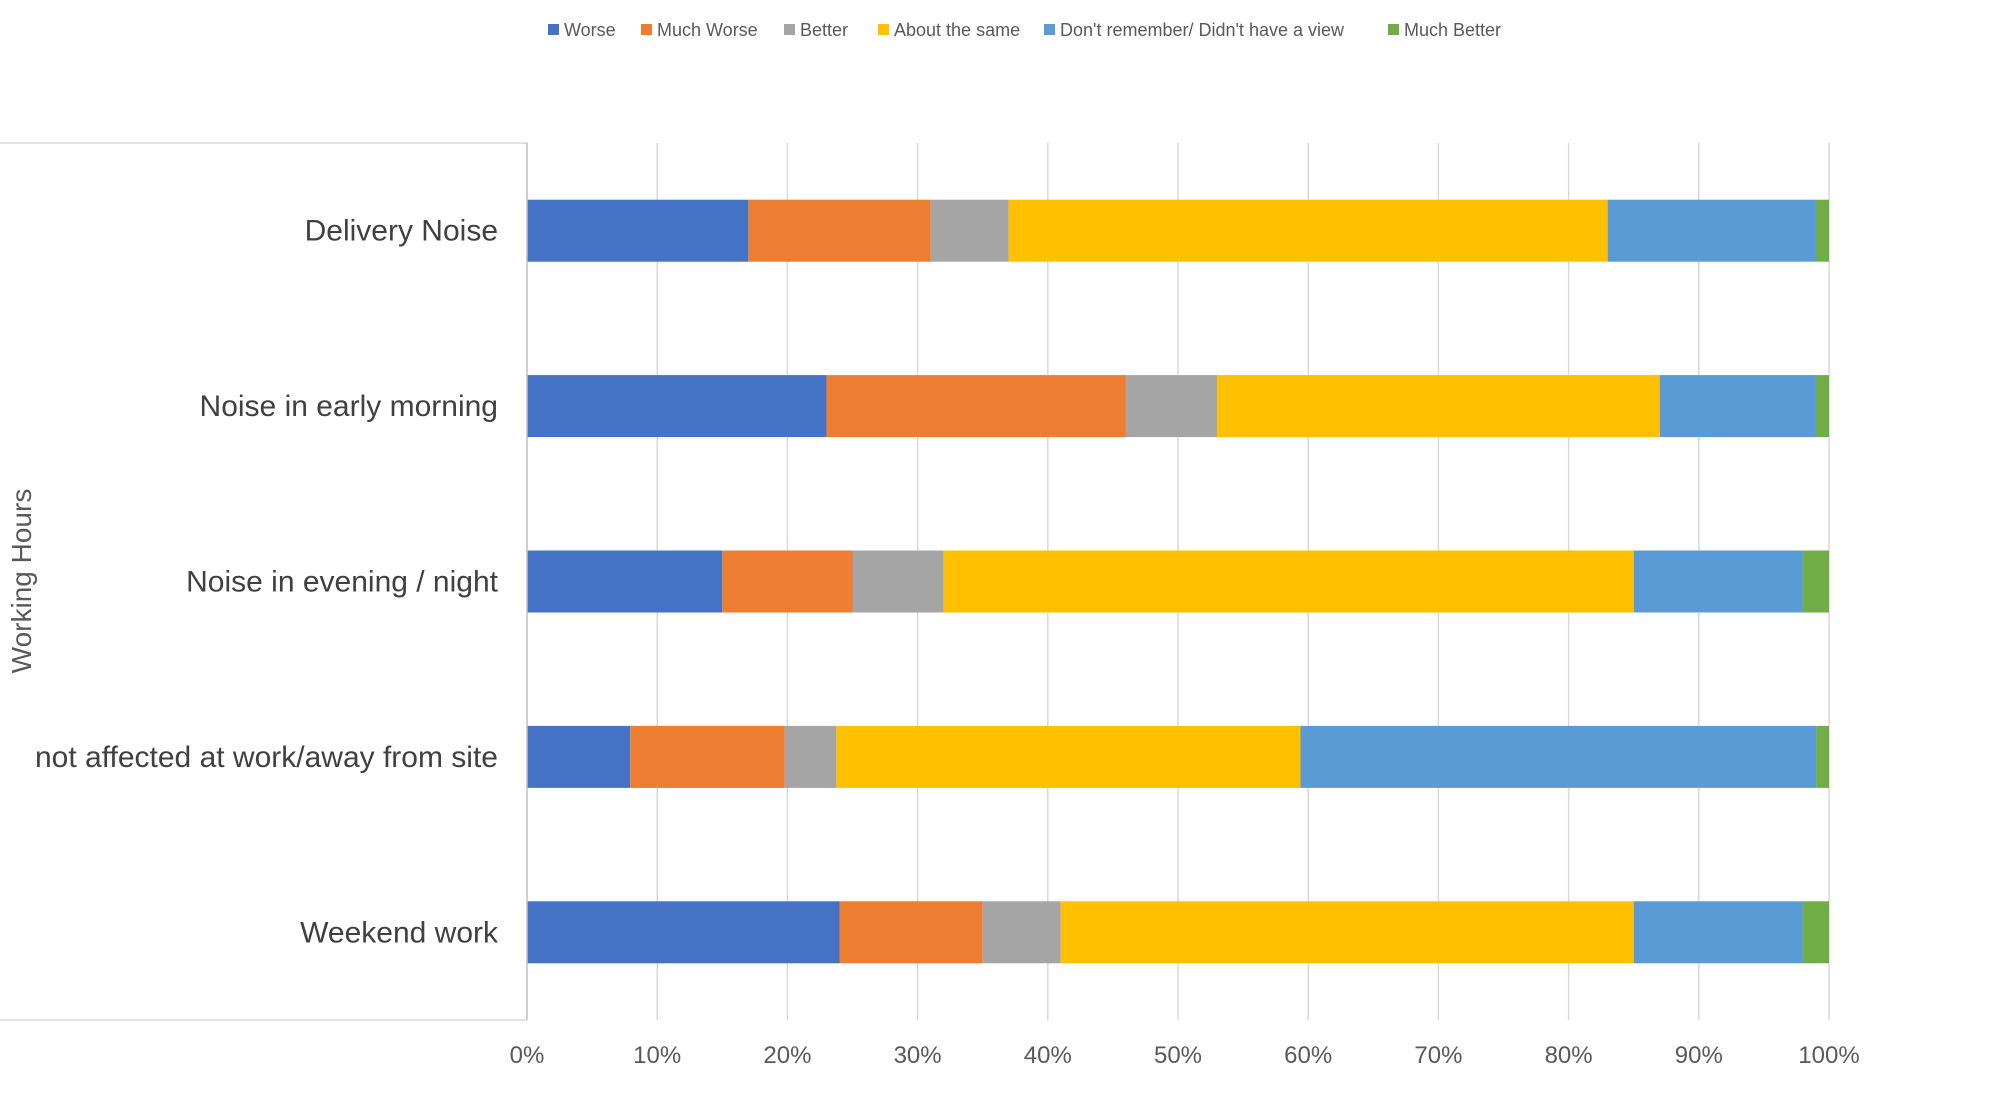  What do you see at coordinates (1828, 1055) in the screenshot?
I see `x-tick-label: 100%` at bounding box center [1828, 1055].